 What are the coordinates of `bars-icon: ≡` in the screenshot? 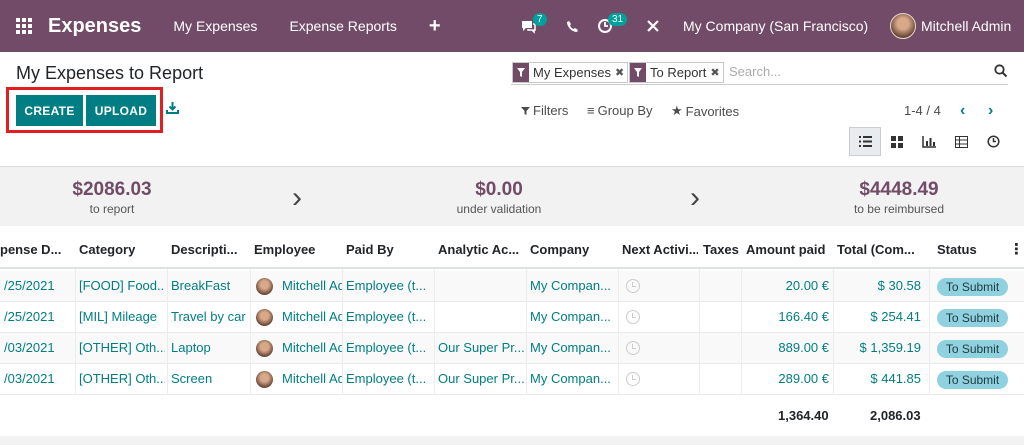 It's located at (591, 110).